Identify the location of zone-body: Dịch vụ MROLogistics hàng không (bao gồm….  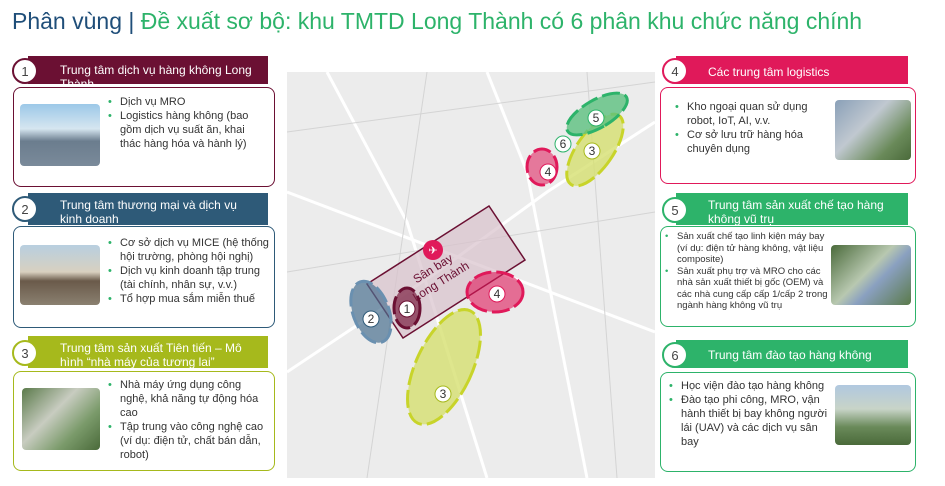
(144, 137).